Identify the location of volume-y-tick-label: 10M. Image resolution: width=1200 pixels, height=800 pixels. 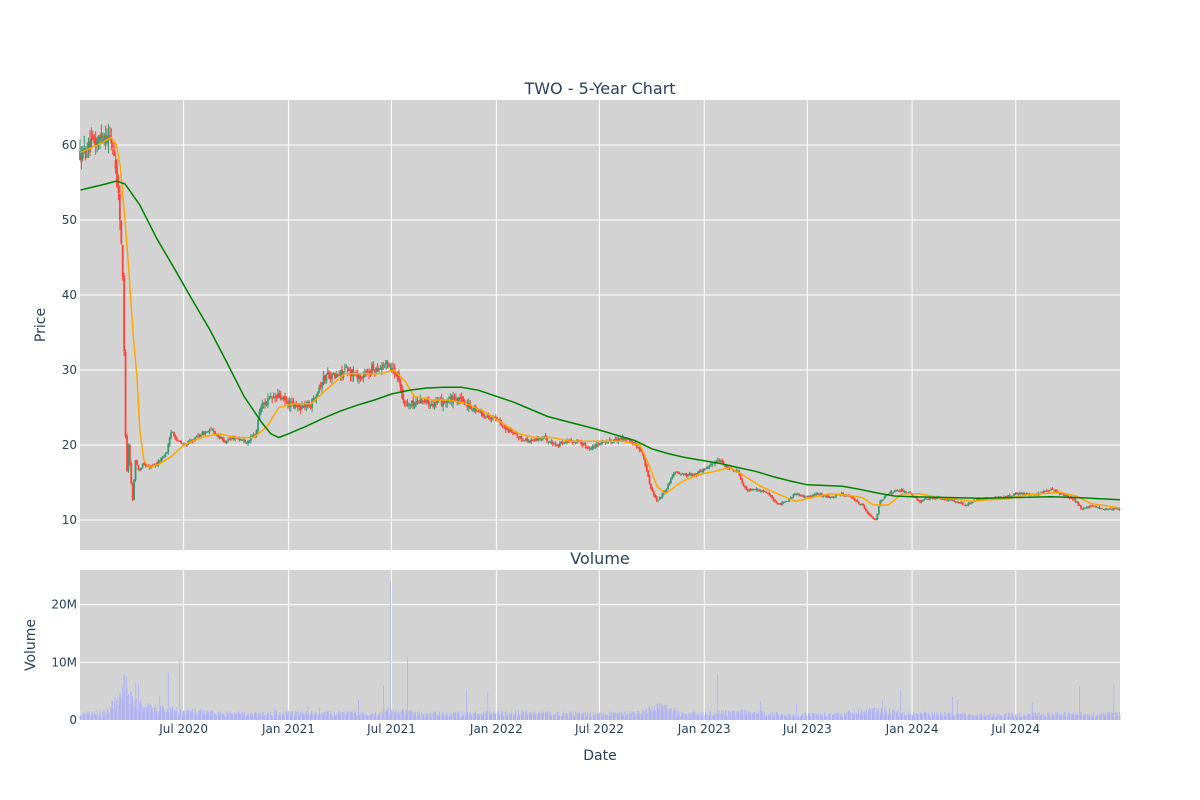
(64, 662).